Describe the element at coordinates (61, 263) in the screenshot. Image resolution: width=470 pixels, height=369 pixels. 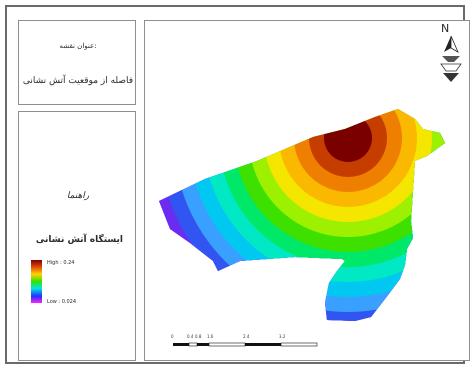
I see `legend-high-label: High : 0.24` at that location.